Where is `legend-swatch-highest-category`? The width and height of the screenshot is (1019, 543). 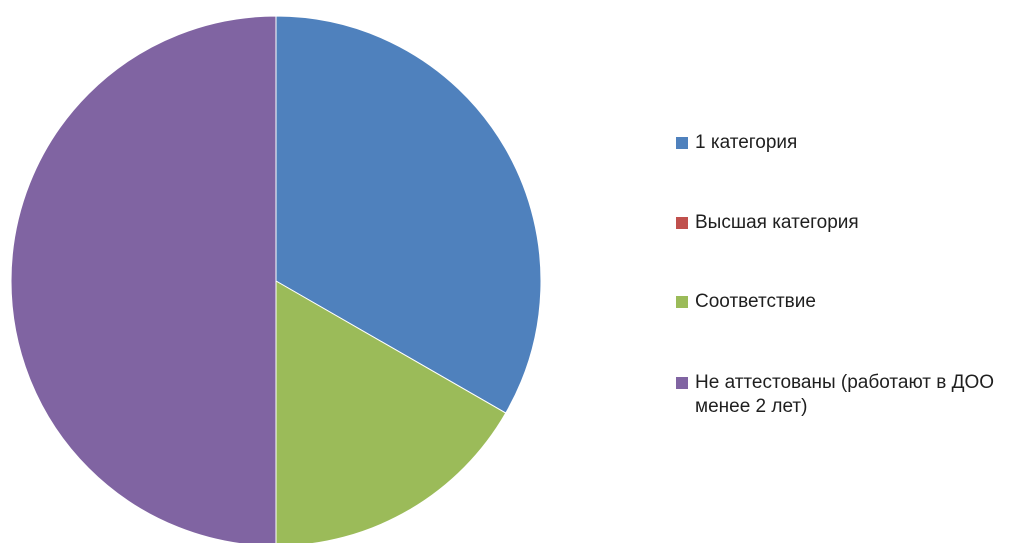 legend-swatch-highest-category is located at coordinates (682, 223).